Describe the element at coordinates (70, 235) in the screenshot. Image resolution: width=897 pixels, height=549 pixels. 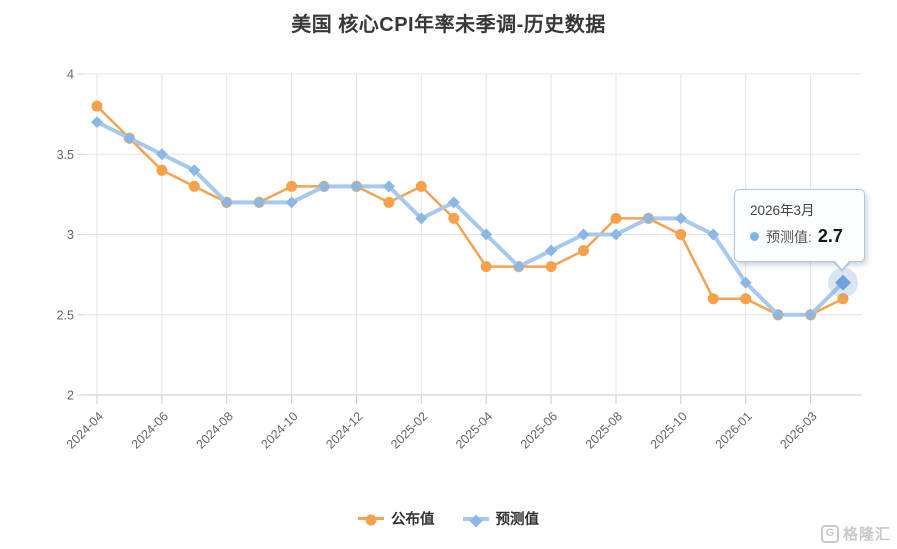
I see `y-axis-label: 3` at that location.